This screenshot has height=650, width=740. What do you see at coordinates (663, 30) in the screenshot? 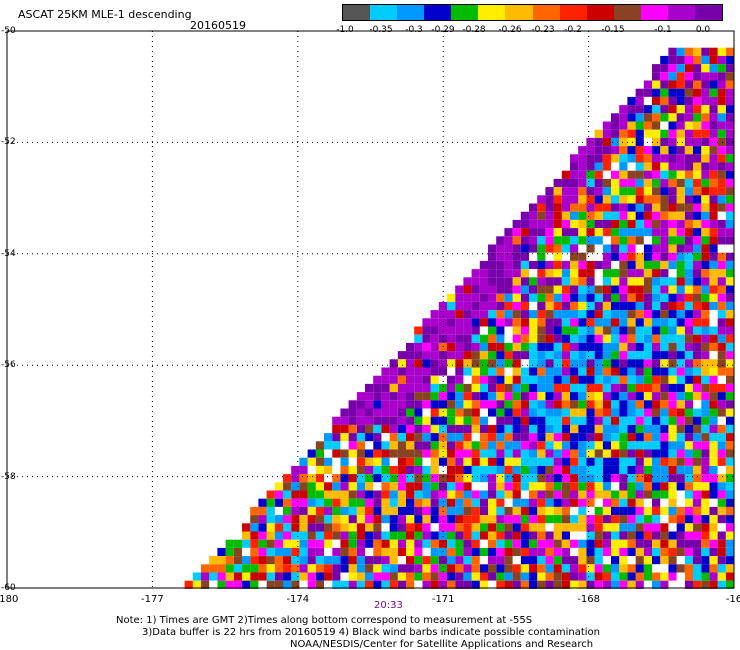
I see `color-scale-label: -0.1` at bounding box center [663, 30].